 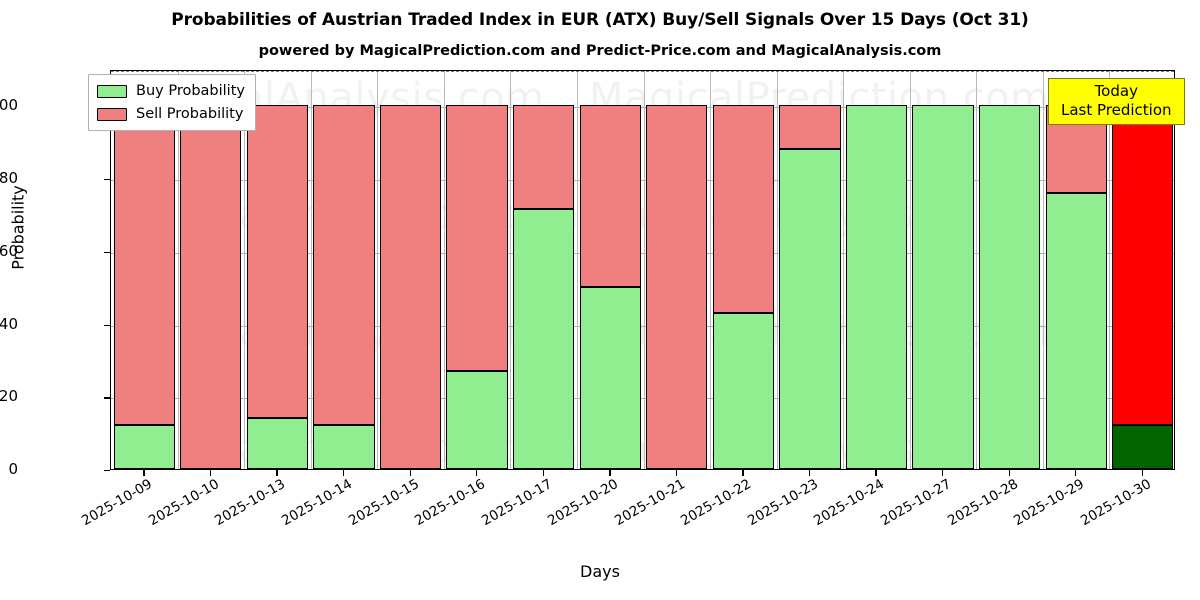 I want to click on legend-swatch-sell-icon, so click(x=112, y=114).